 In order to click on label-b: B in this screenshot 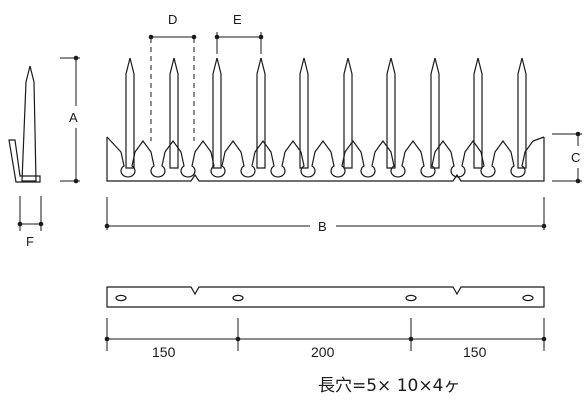, I will do `click(322, 226)`.